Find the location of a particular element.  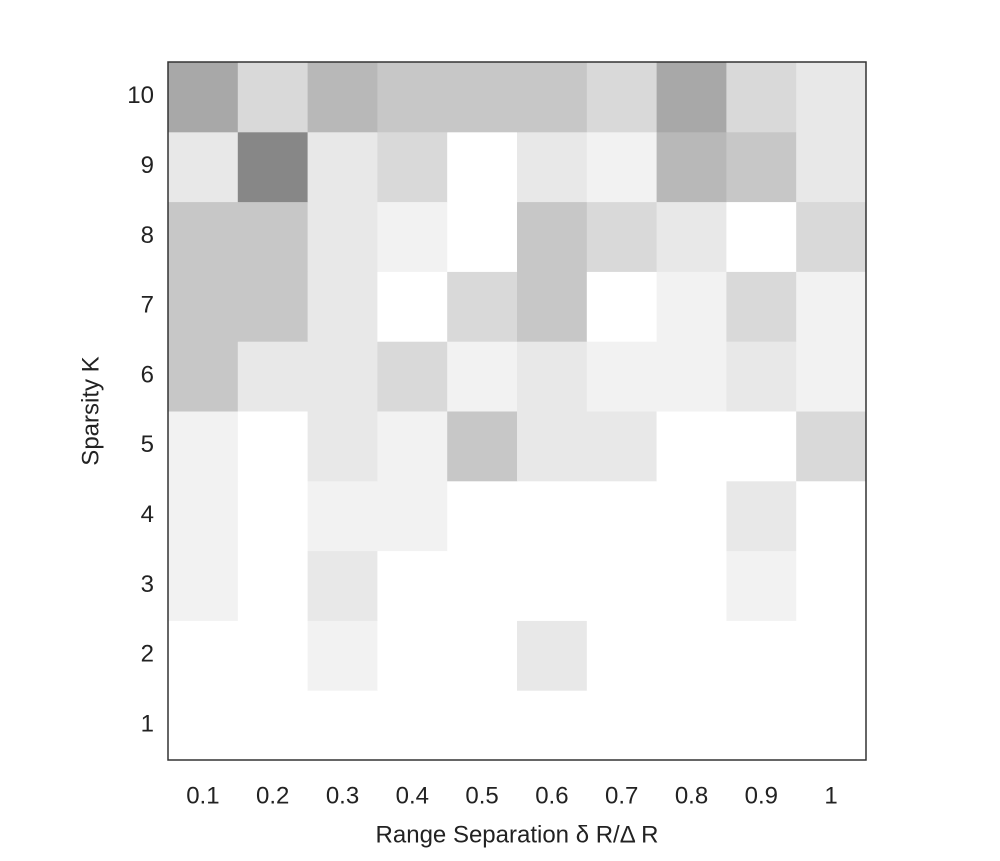

x-tick-label: 1 is located at coordinates (830, 795).